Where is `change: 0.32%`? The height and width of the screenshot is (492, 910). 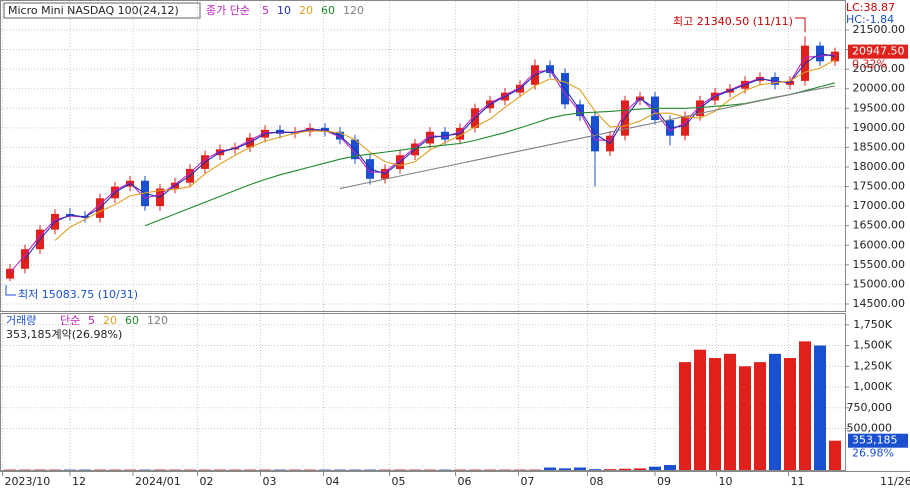
change: 0.32% is located at coordinates (869, 64).